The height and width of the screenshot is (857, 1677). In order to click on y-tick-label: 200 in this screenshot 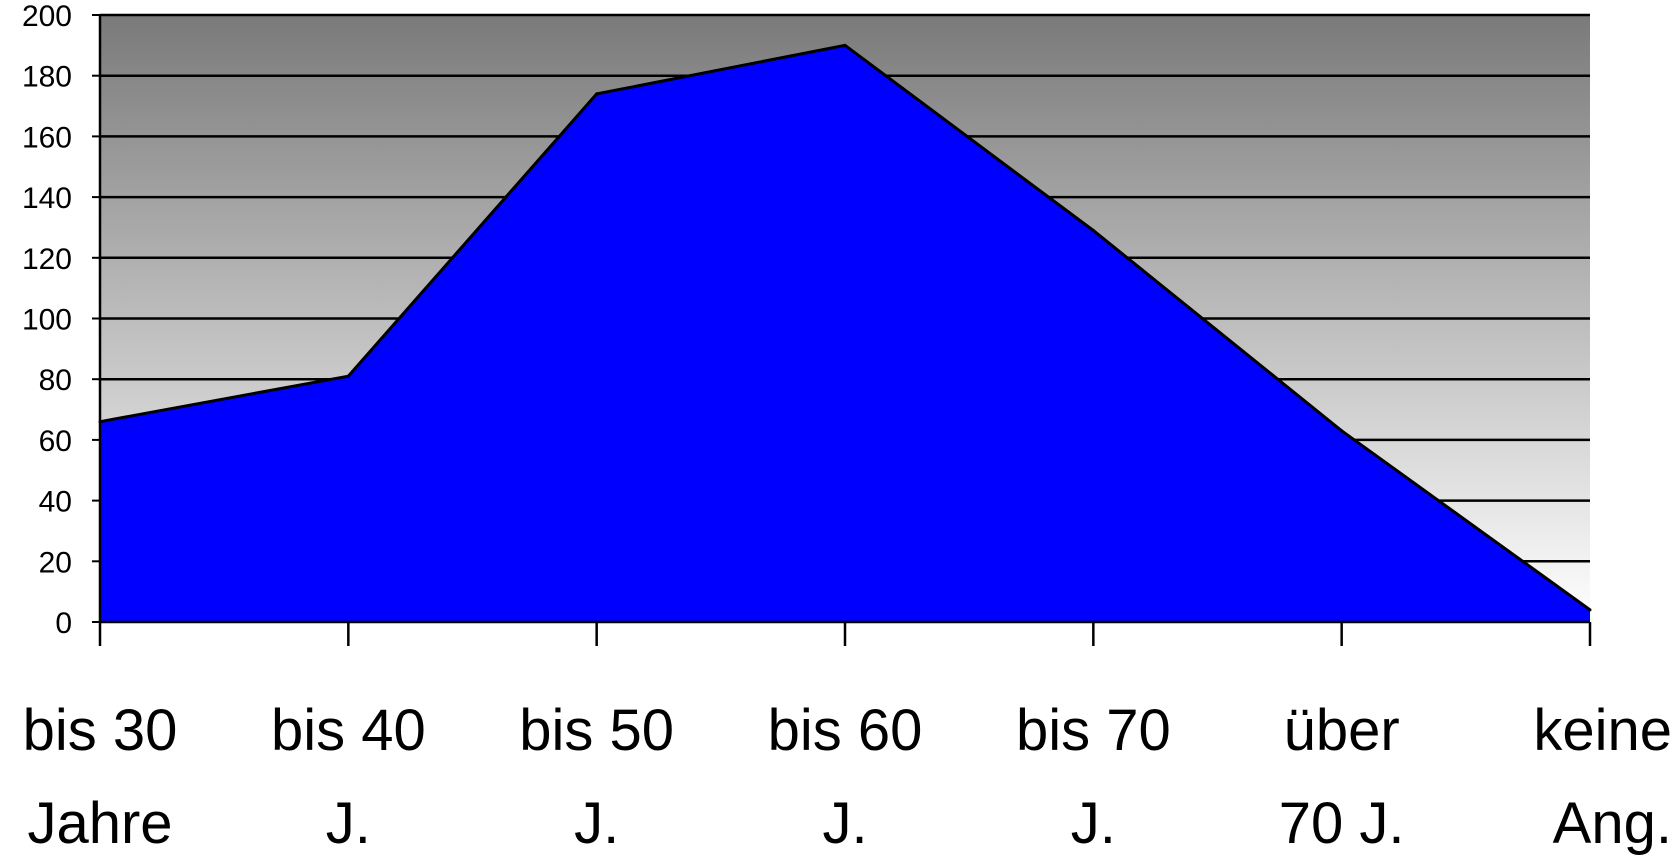, I will do `click(47, 16)`.